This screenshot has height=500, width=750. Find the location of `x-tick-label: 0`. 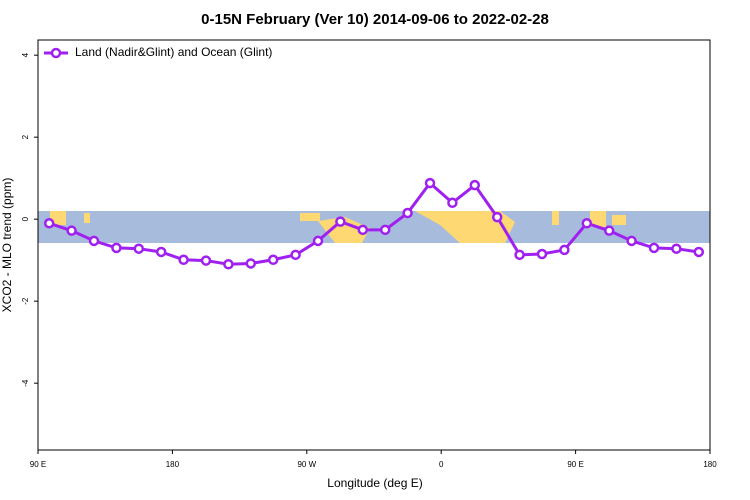

x-tick-label: 0 is located at coordinates (441, 464).